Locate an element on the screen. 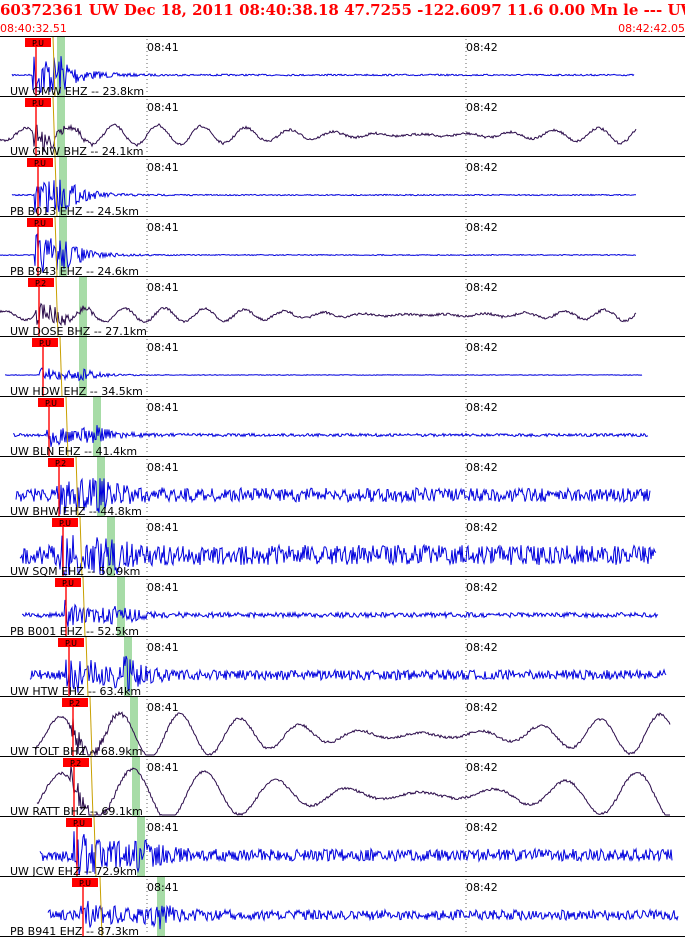 The image size is (685, 939). station-label: PB B941 EHZ -- 87.3km is located at coordinates (74, 931).